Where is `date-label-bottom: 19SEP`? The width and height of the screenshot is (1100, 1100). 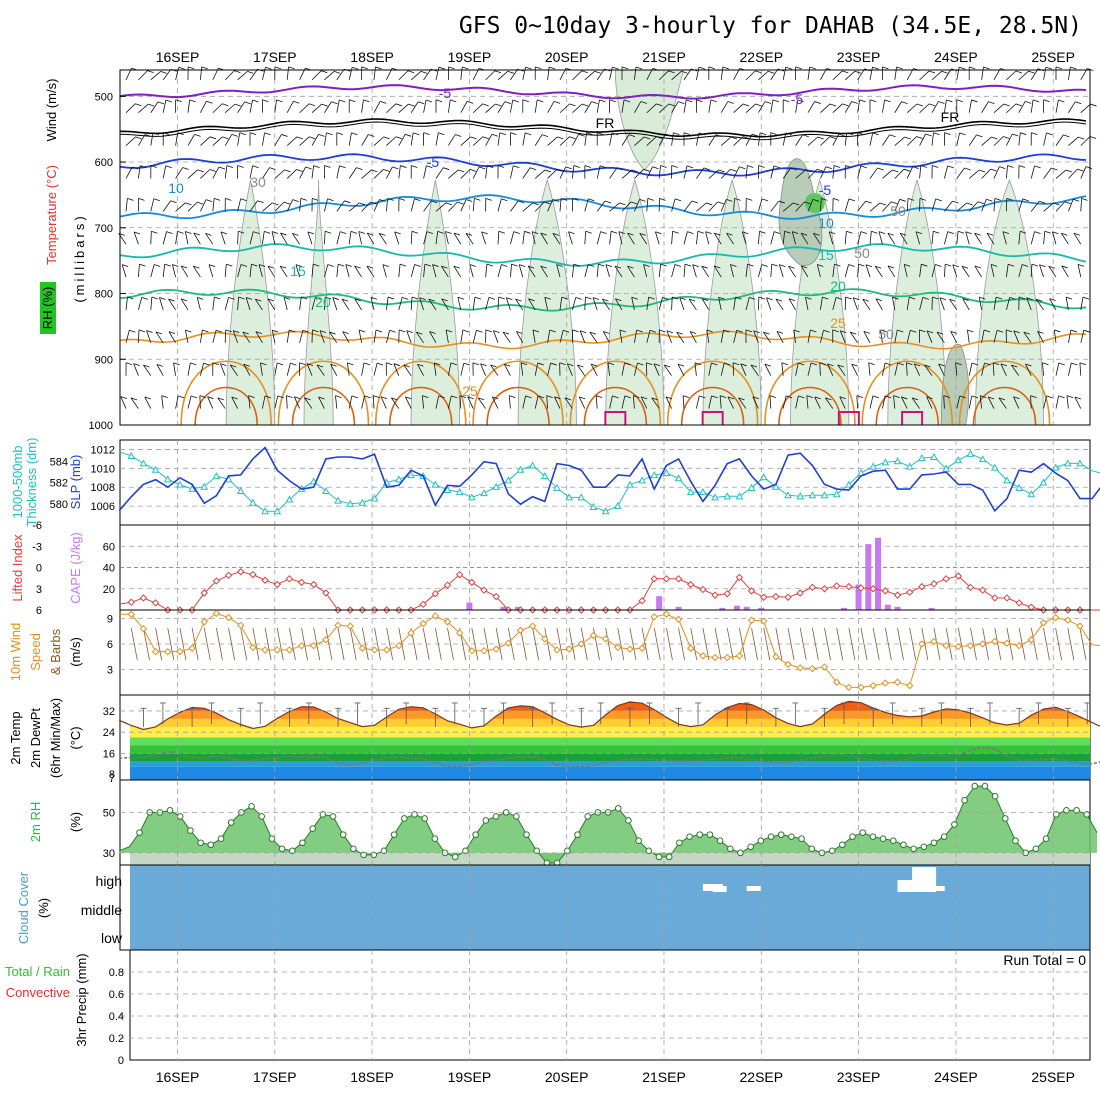 date-label-bottom: 19SEP is located at coordinates (470, 1077).